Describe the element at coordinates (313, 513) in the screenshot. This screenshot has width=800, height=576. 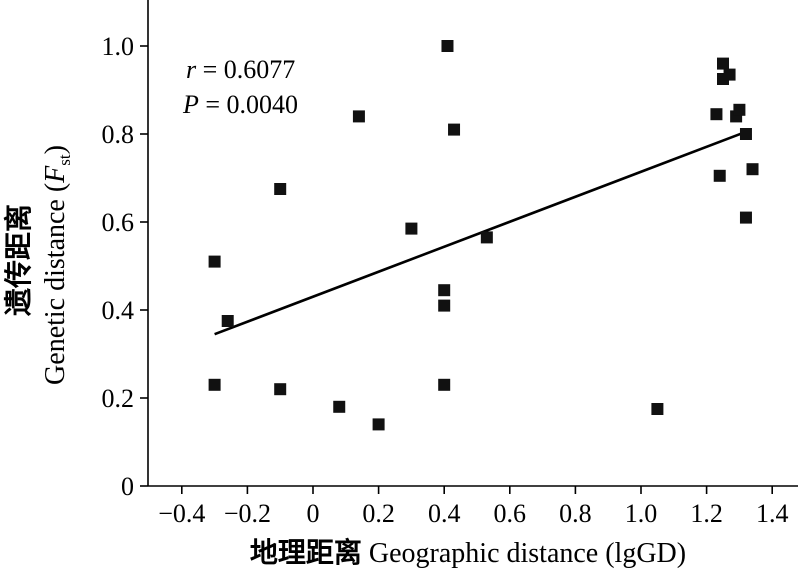
I see `x-tick-label: 0` at that location.